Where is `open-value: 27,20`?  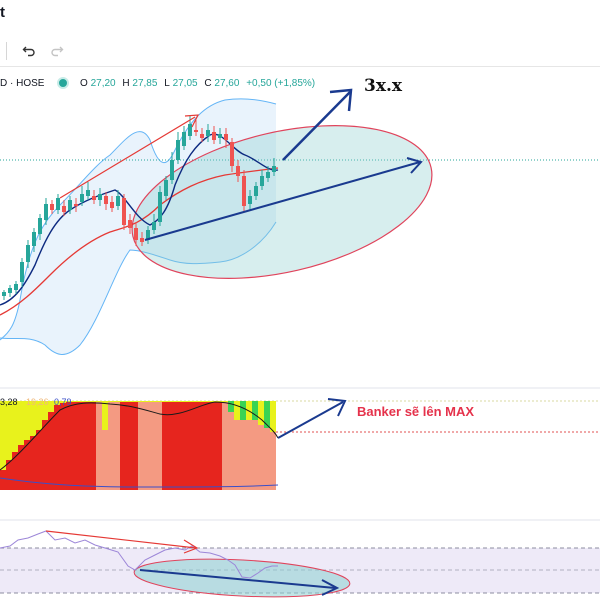 open-value: 27,20 is located at coordinates (103, 83).